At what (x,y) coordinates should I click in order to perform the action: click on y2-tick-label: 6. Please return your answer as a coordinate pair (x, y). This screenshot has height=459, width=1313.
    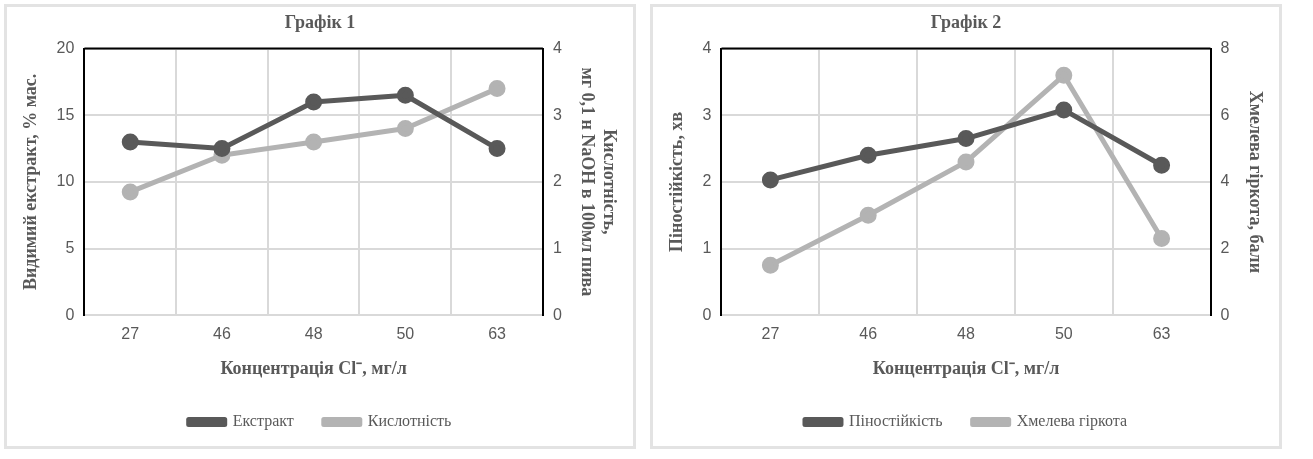
    Looking at the image, I should click on (1225, 114).